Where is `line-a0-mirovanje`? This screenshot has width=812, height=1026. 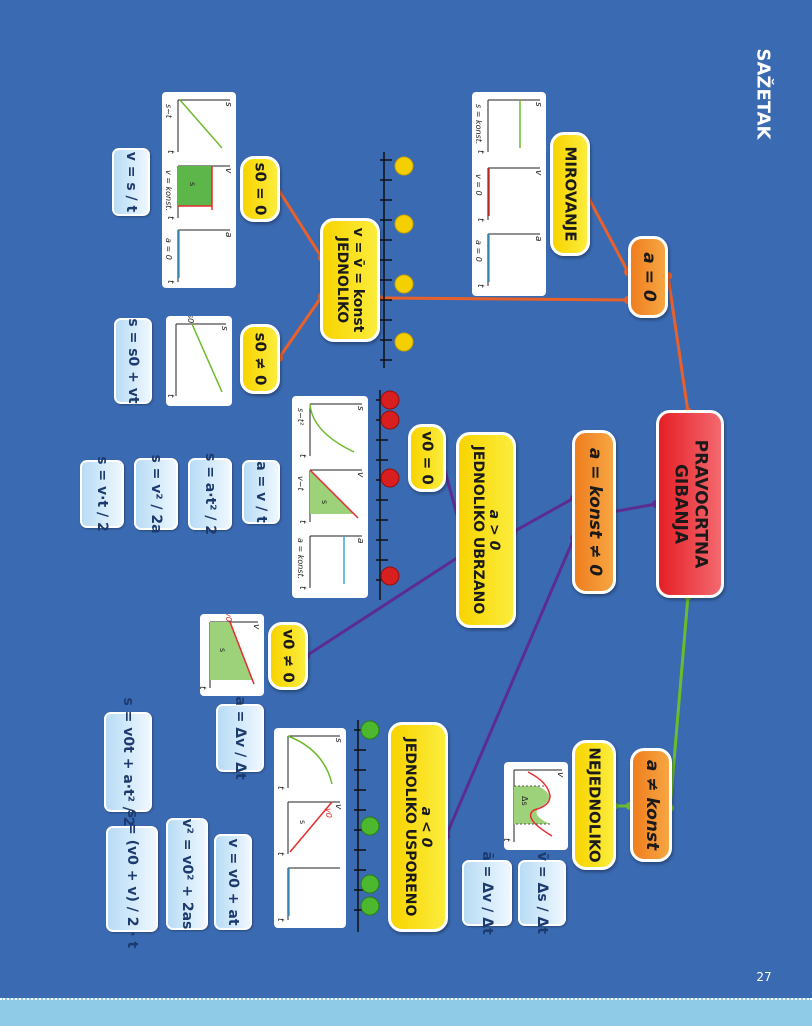 line-a0-mirovanje is located at coordinates (607, 232).